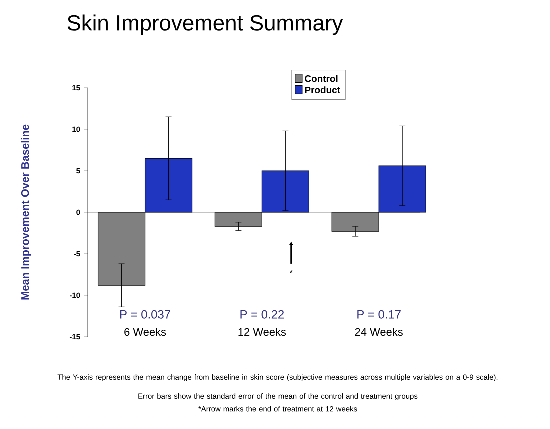 This screenshot has width=550, height=429. Describe the element at coordinates (322, 90) in the screenshot. I see `legend-label: Product` at that location.